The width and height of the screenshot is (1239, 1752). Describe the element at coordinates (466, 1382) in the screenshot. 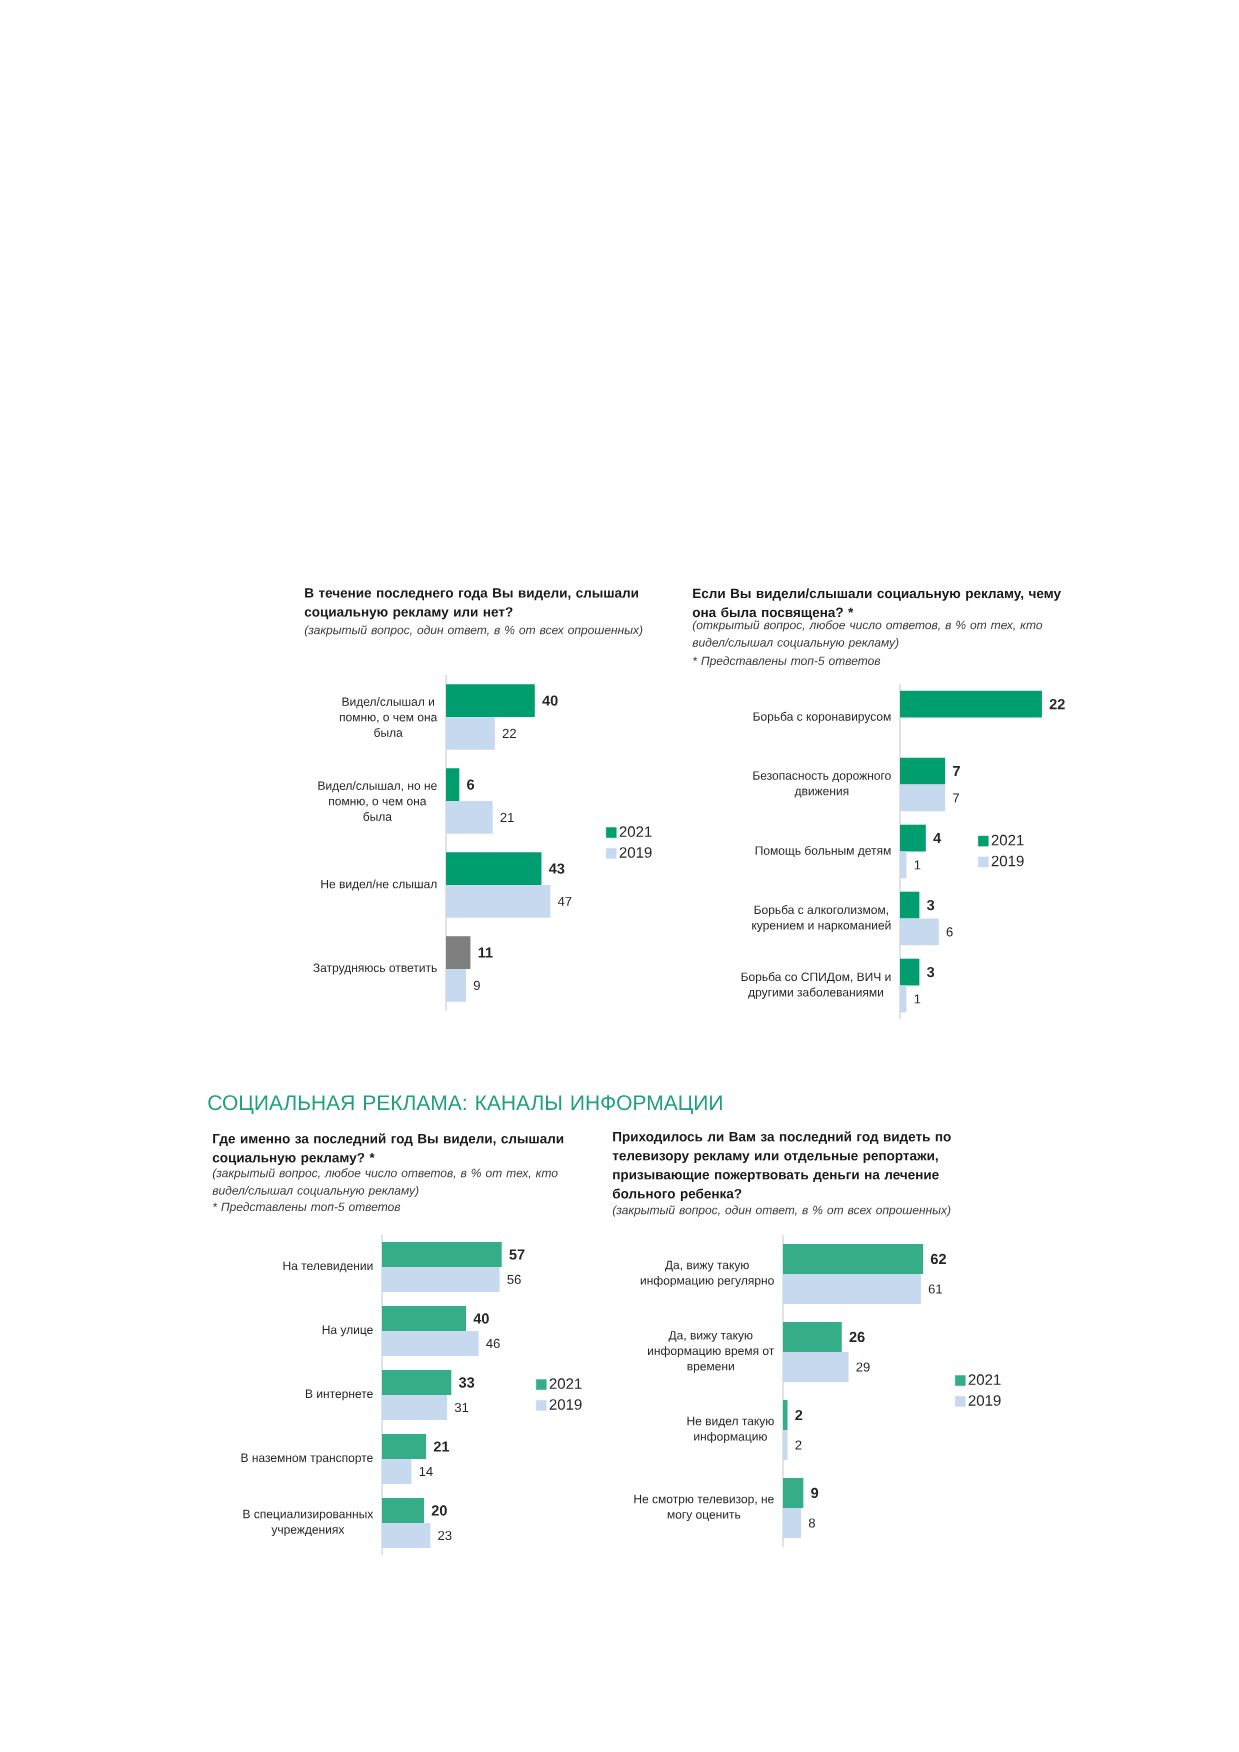

I see `data-label: 33` at that location.